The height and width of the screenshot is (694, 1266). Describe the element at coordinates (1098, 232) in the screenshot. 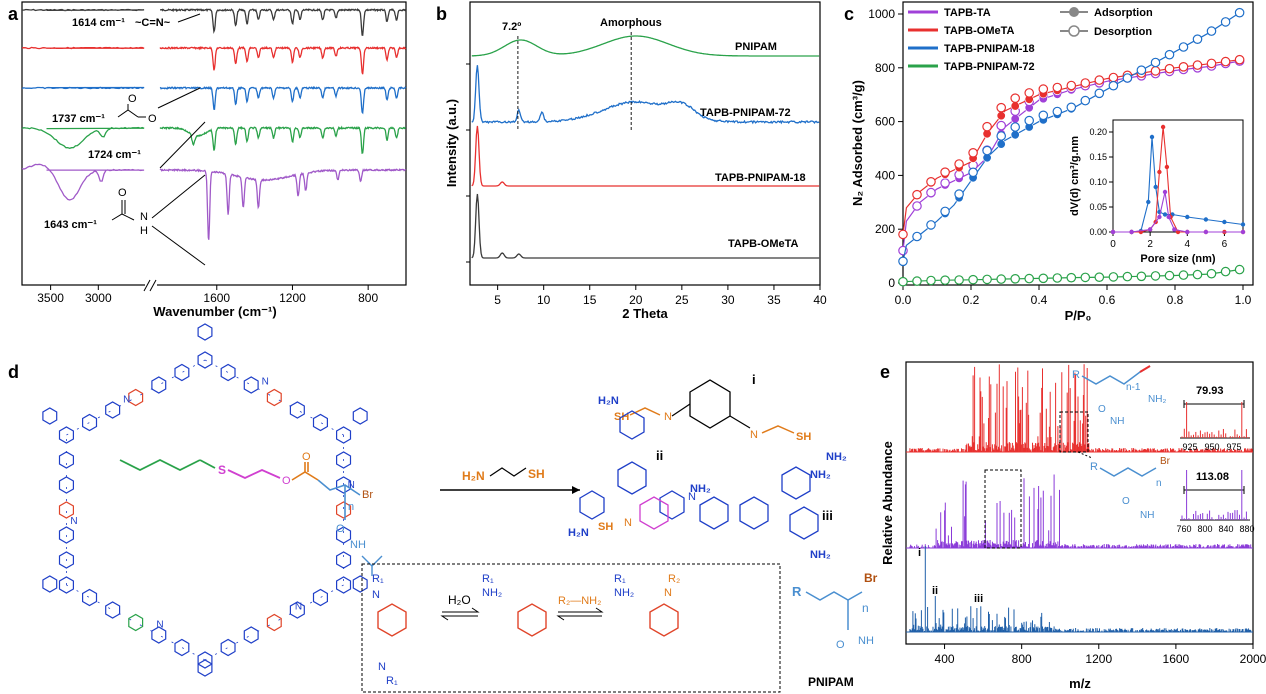

I see `inset-y-tick-label: 0.00` at that location.